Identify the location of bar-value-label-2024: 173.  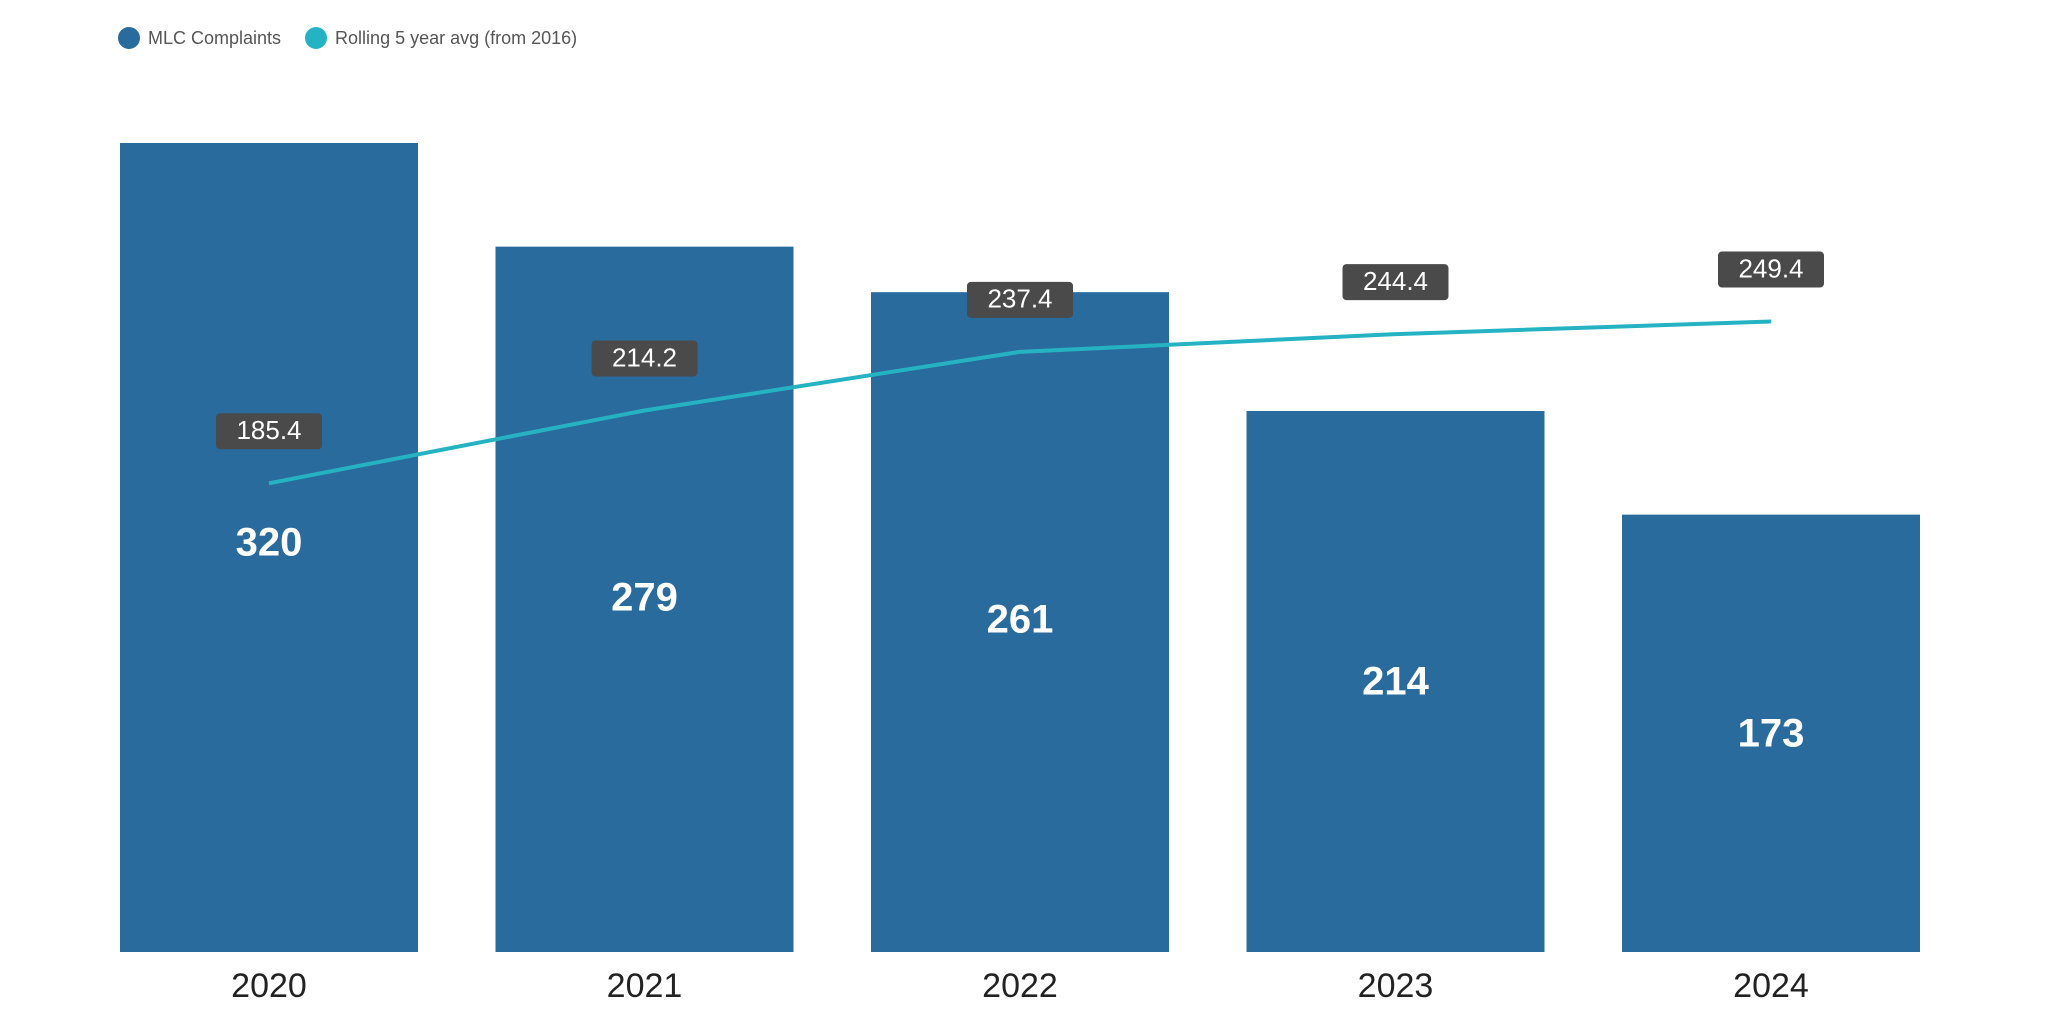
(1771, 734).